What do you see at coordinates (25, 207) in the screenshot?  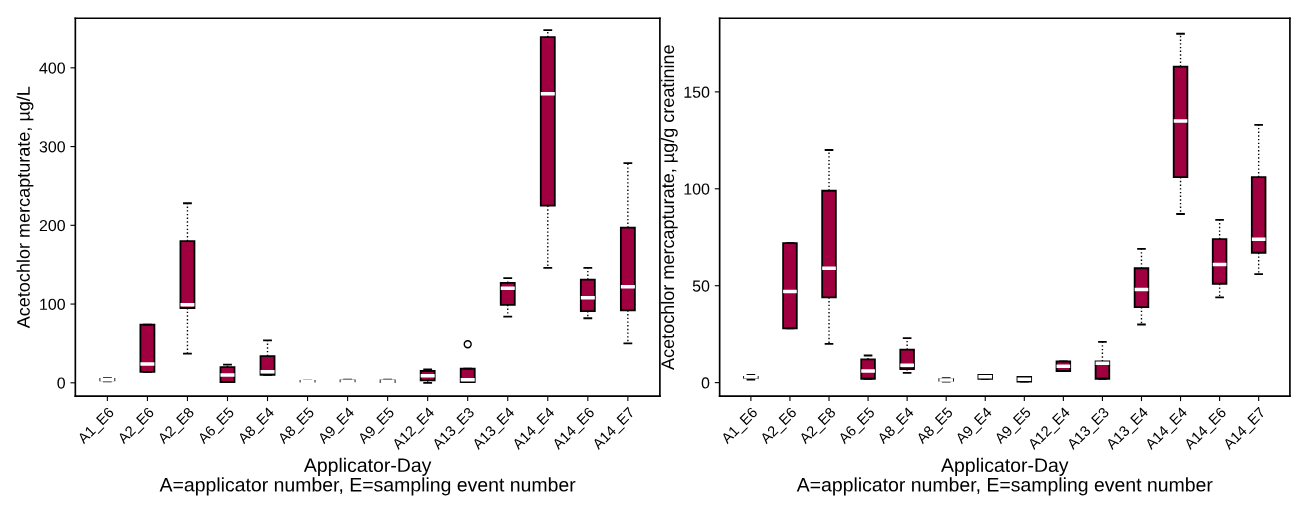 I see `y-axis-title: Acetochlor mercapturate, µg/L` at bounding box center [25, 207].